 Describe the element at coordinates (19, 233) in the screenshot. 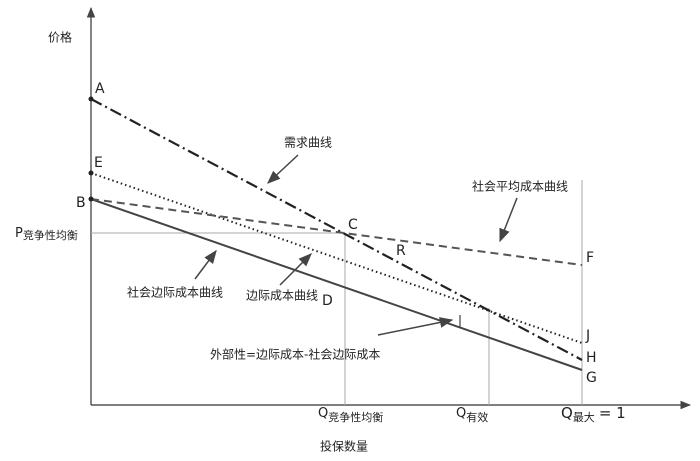

I see `symbol: P` at that location.